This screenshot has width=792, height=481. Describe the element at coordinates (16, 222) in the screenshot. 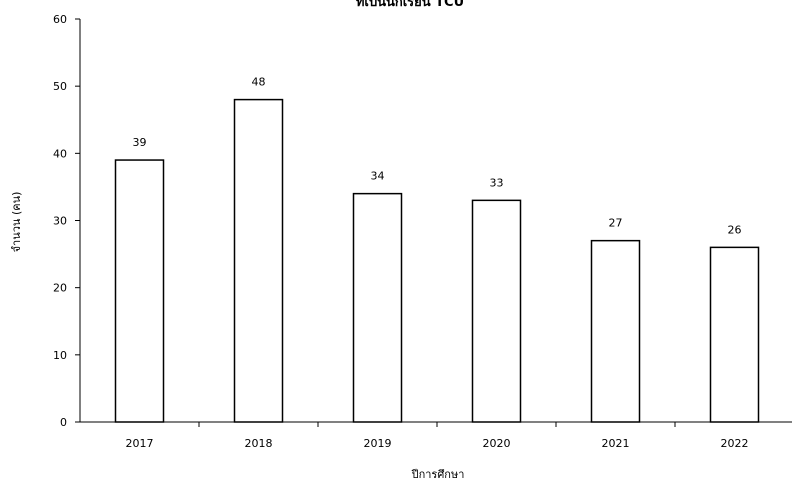

I see `y-axis-title: จำนวน (คน)` at that location.